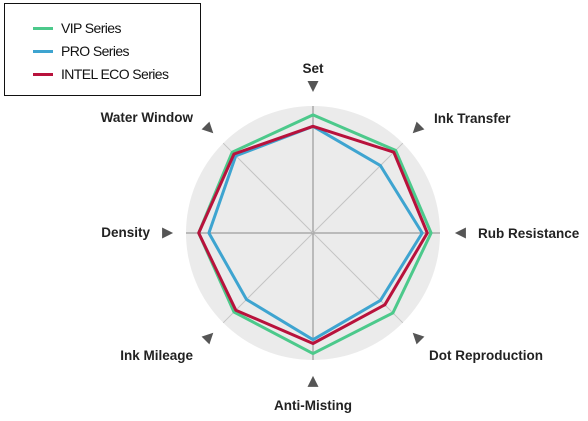 This screenshot has width=588, height=421. Describe the element at coordinates (147, 117) in the screenshot. I see `axis-label-water-window: Water Window` at that location.